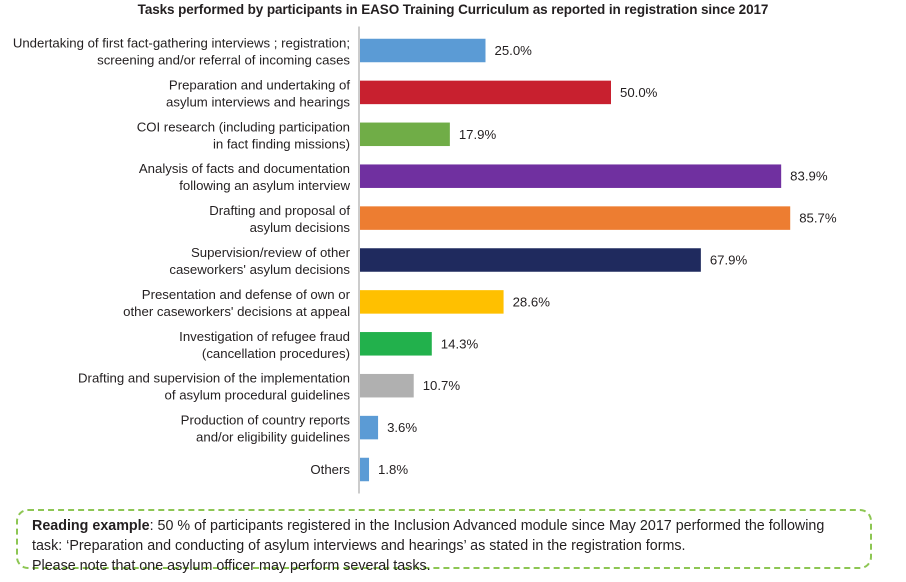  I want to click on bar-drafting-and-supervision-of-the-implemen, so click(387, 385).